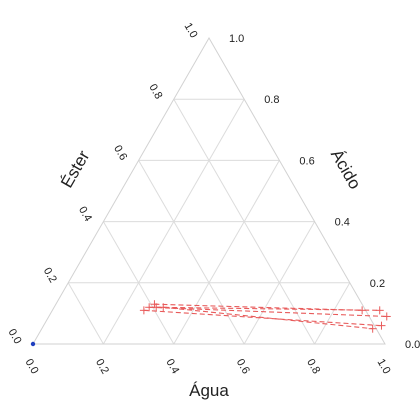 Image resolution: width=420 pixels, height=409 pixels. Describe the element at coordinates (120, 152) in the screenshot. I see `tick-label-ester: 0.6` at that location.